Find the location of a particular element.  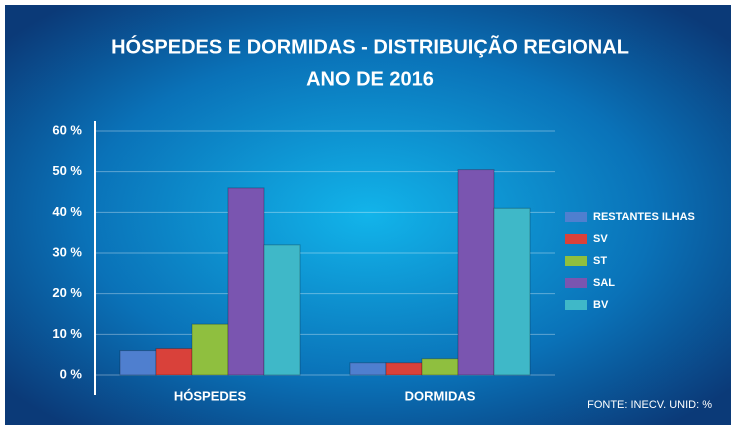

chart-subtitle: ANO DE 2016 is located at coordinates (370, 79).